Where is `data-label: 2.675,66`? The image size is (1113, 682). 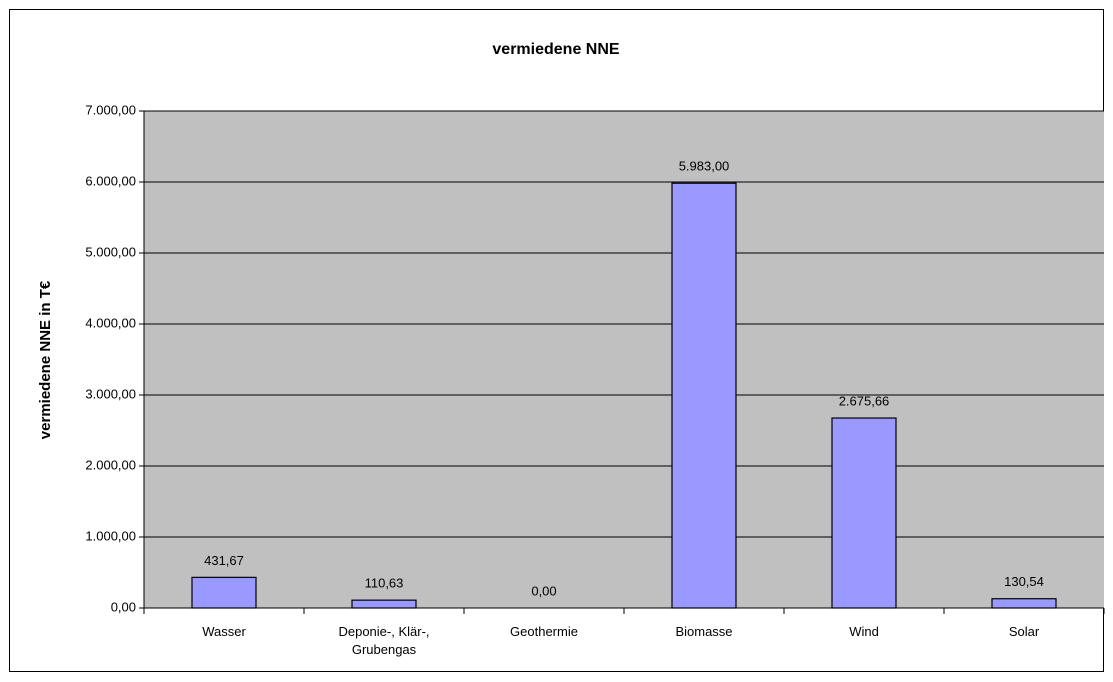 data-label: 2.675,66 is located at coordinates (864, 400).